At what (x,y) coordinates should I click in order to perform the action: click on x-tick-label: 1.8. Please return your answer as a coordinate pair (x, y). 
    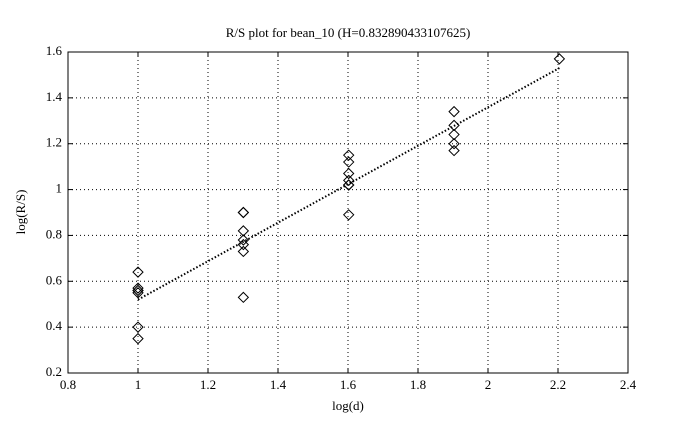
    Looking at the image, I should click on (418, 384).